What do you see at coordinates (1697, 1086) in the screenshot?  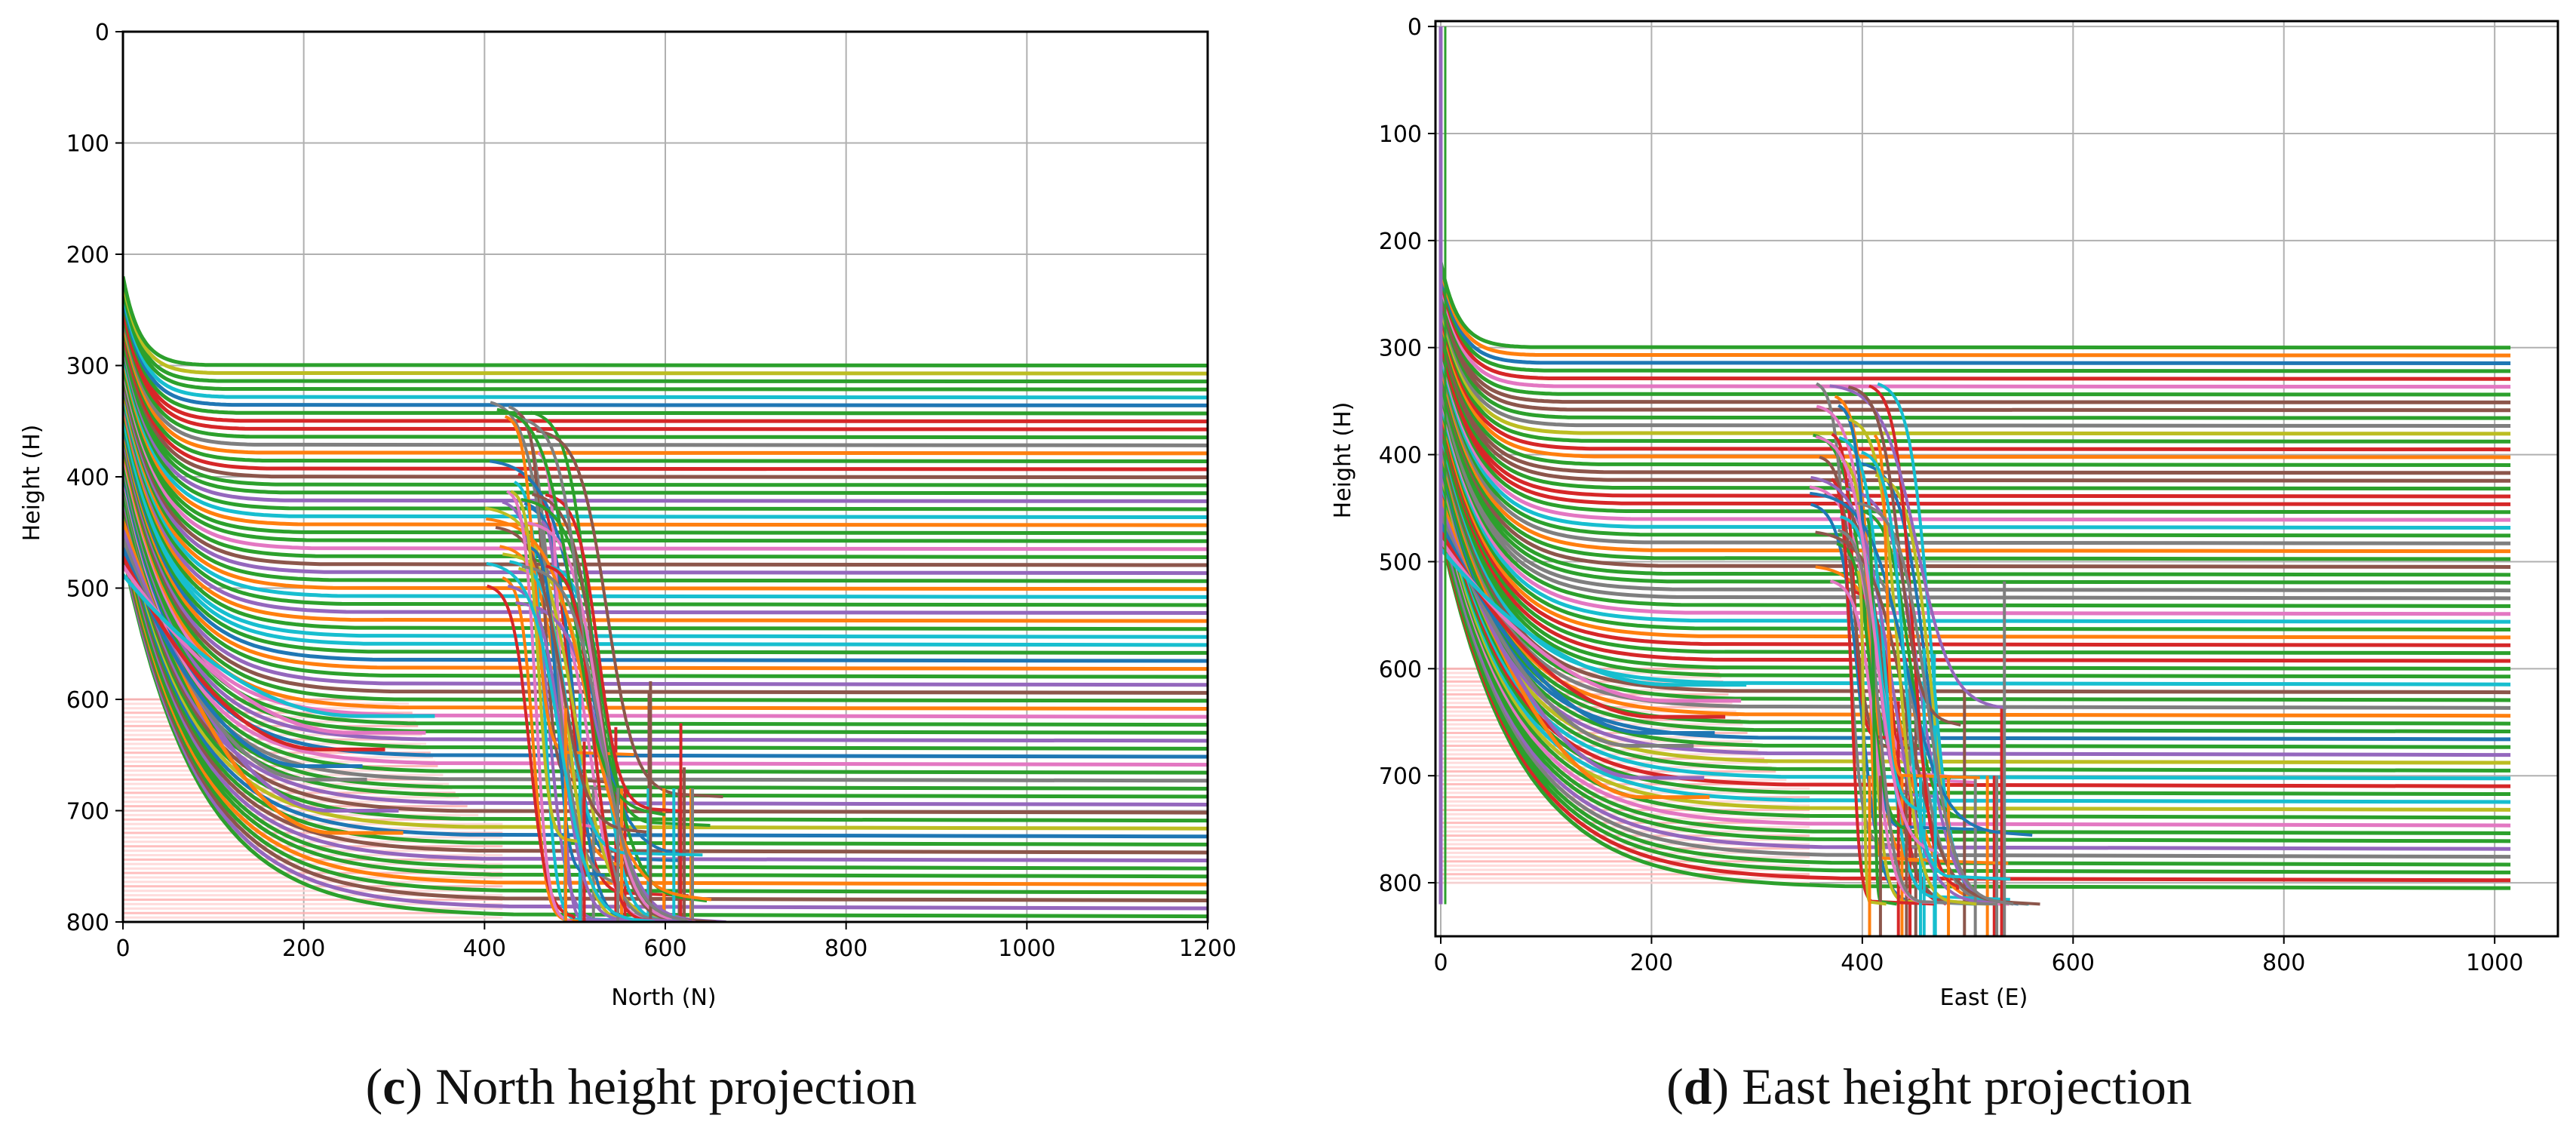 I see `caption-letter: d` at bounding box center [1697, 1086].